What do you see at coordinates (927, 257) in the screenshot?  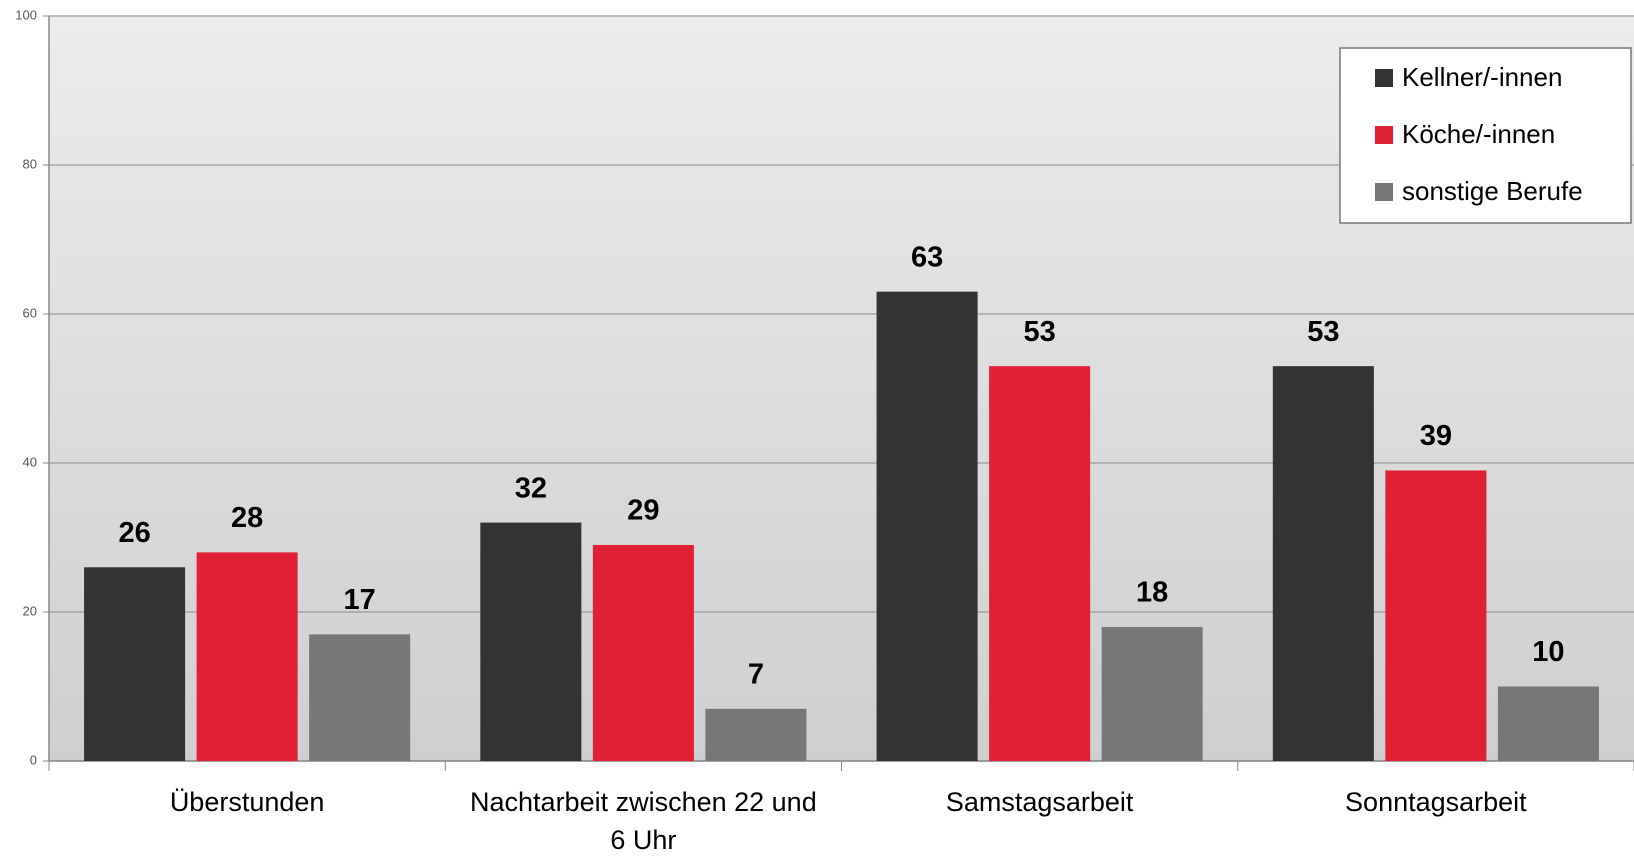 I see `data-label: 63` at bounding box center [927, 257].